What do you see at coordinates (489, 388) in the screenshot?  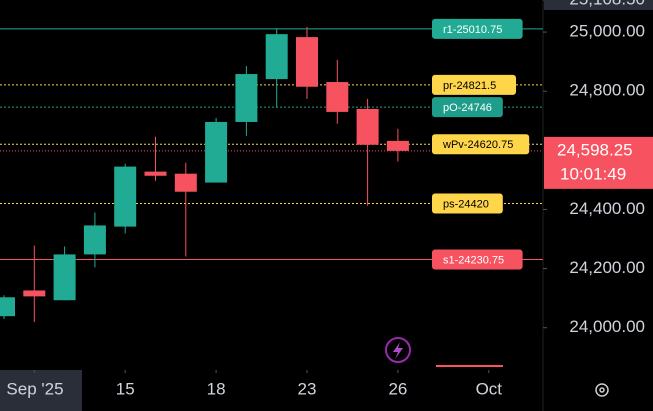 I see `x-tick-label: Oct` at bounding box center [489, 388].